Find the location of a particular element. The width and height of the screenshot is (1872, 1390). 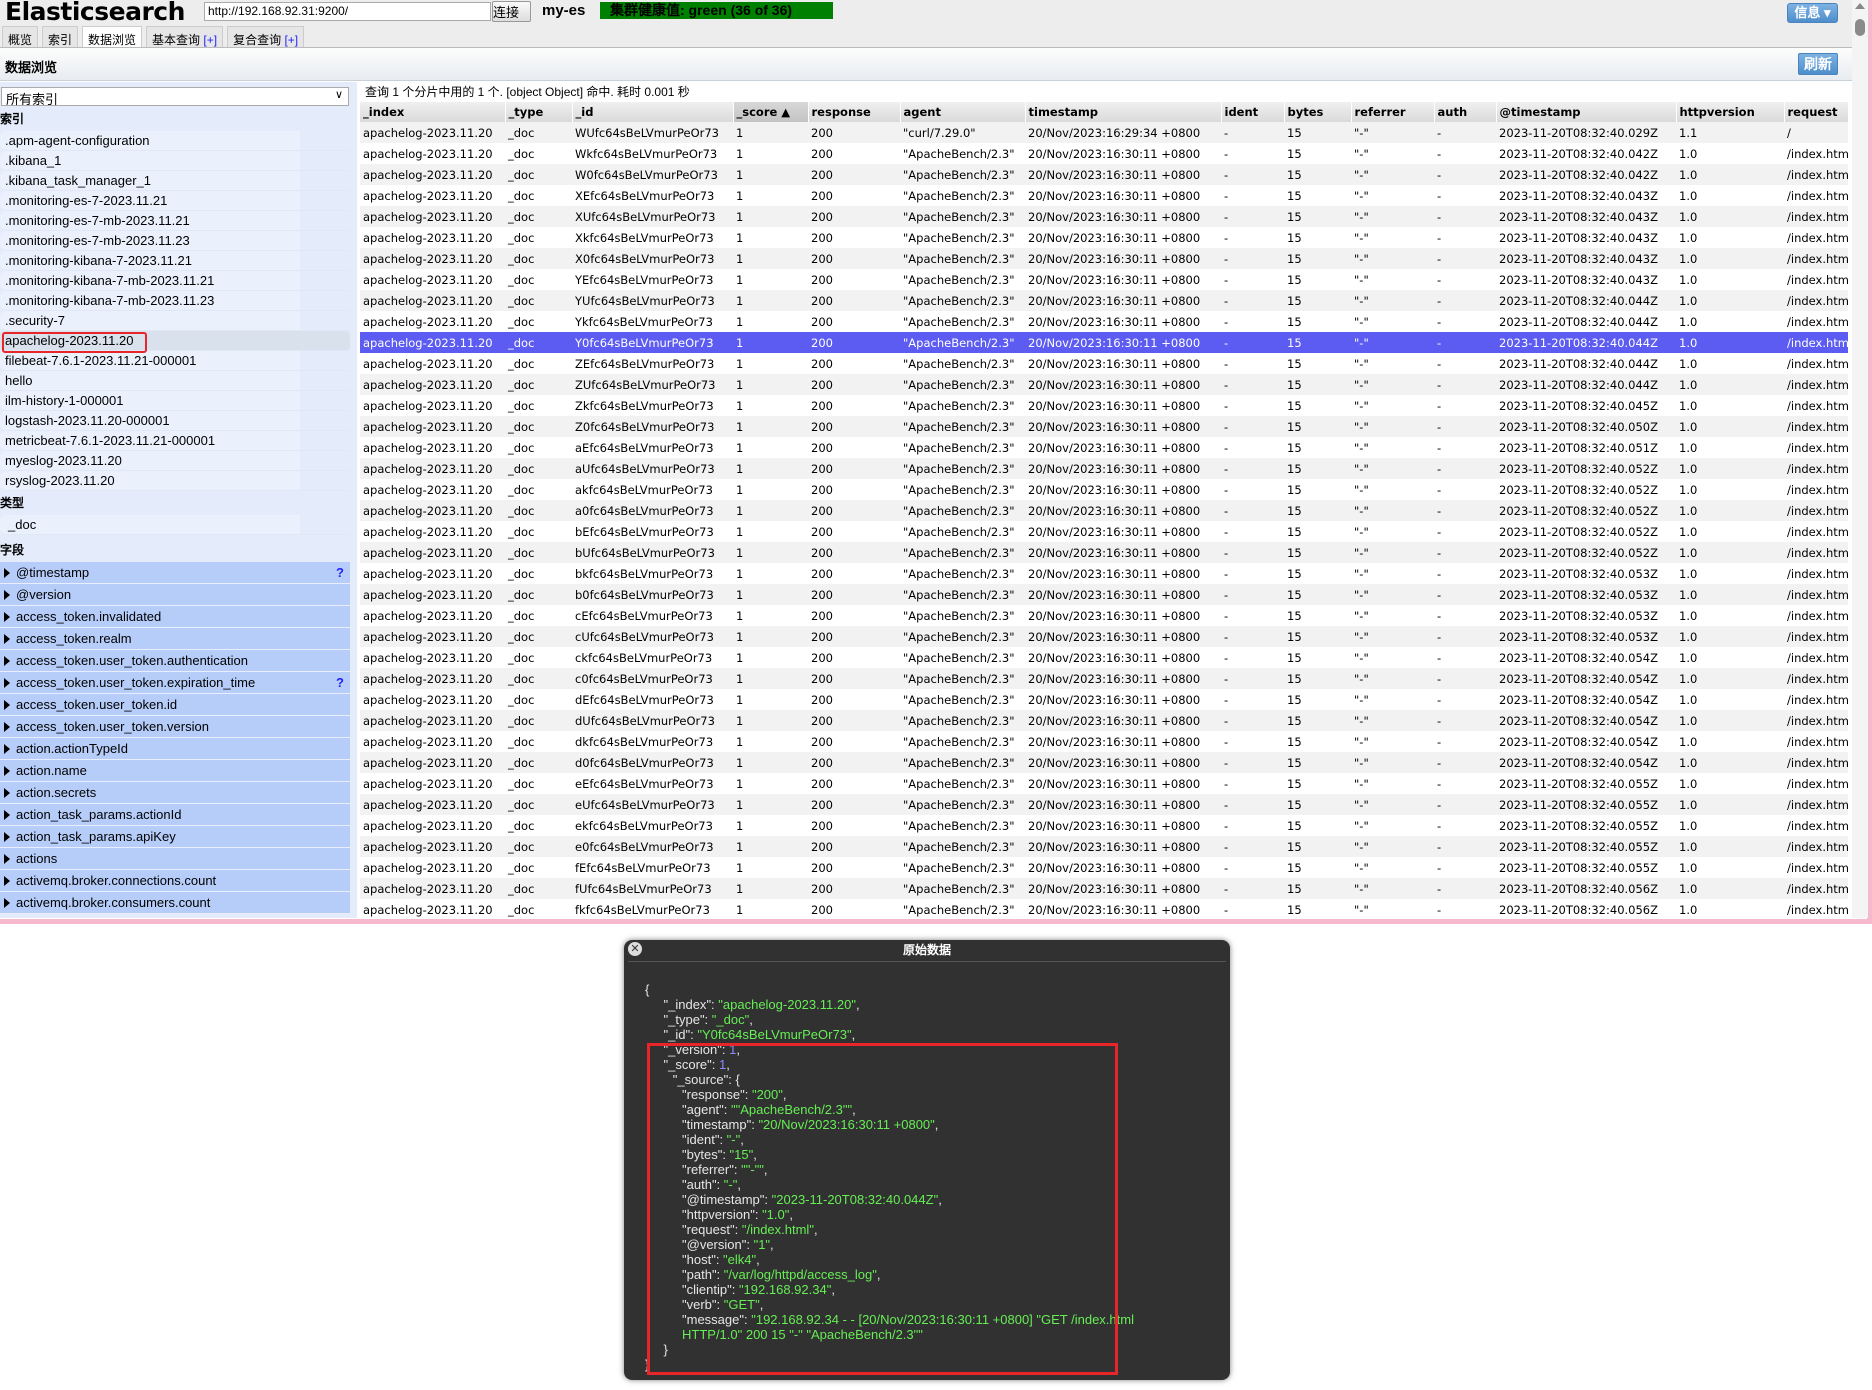

column-header: agent is located at coordinates (963, 112).